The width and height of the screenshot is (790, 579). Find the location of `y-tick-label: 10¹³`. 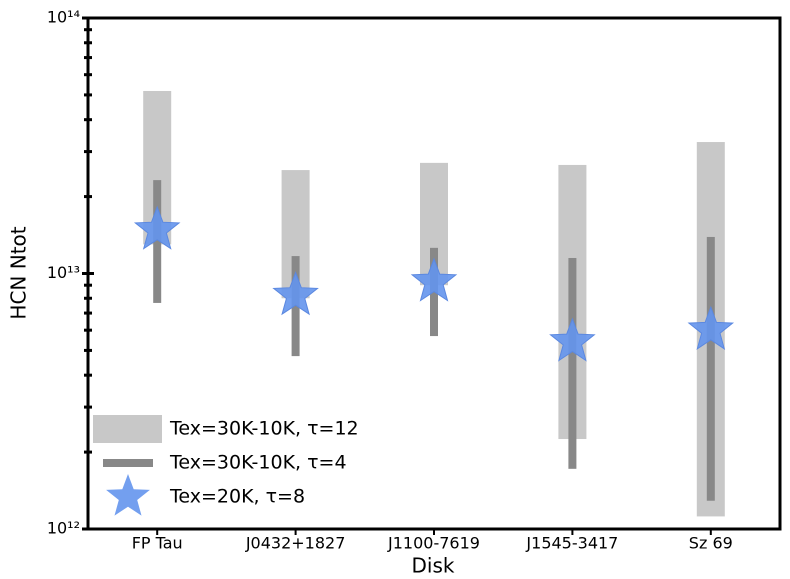

y-tick-label: 10¹³ is located at coordinates (63, 272).